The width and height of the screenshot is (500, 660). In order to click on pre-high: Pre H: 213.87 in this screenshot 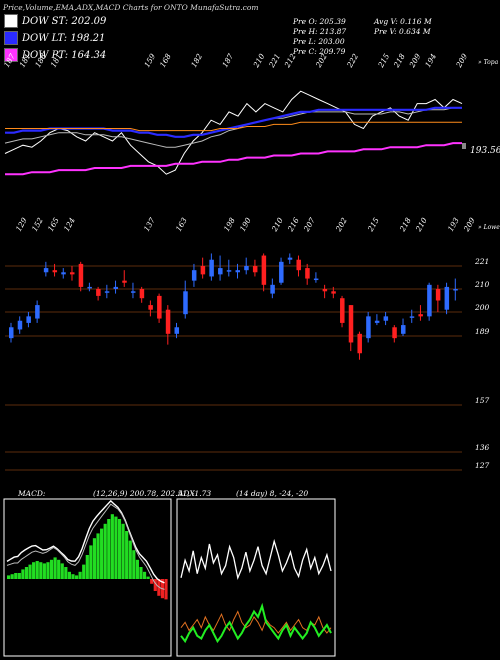, I will do `click(320, 31)`.